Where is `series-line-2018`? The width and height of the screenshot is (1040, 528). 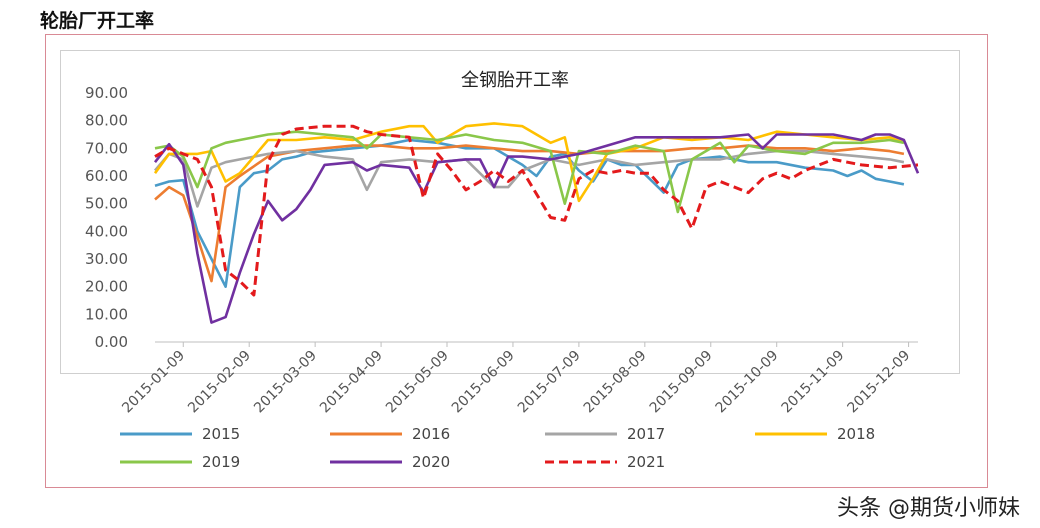 series-line-2018 is located at coordinates (529, 162).